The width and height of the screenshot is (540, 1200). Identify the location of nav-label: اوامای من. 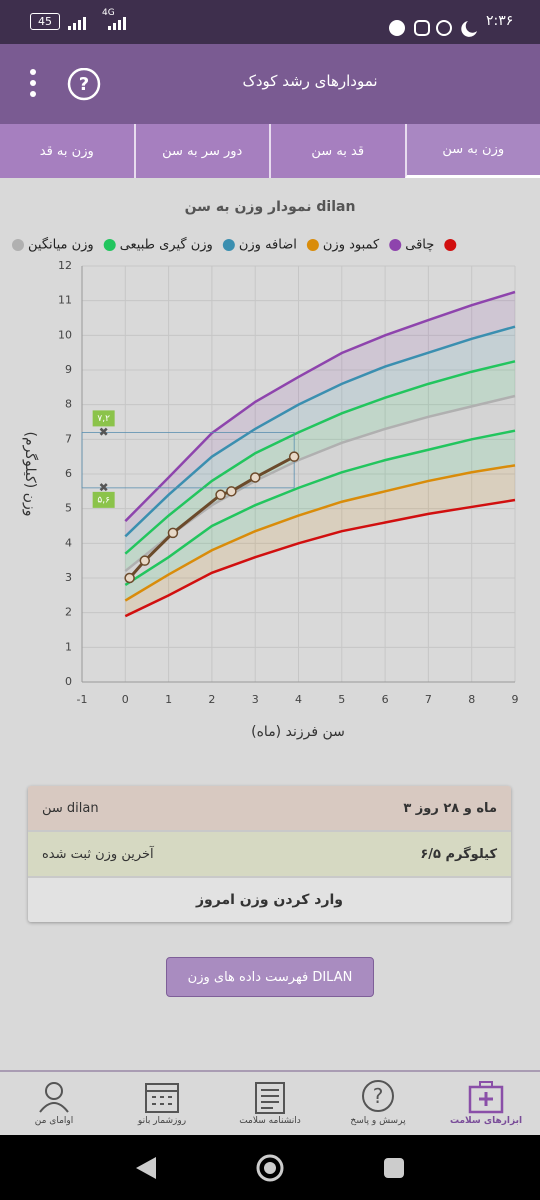
(54, 1121).